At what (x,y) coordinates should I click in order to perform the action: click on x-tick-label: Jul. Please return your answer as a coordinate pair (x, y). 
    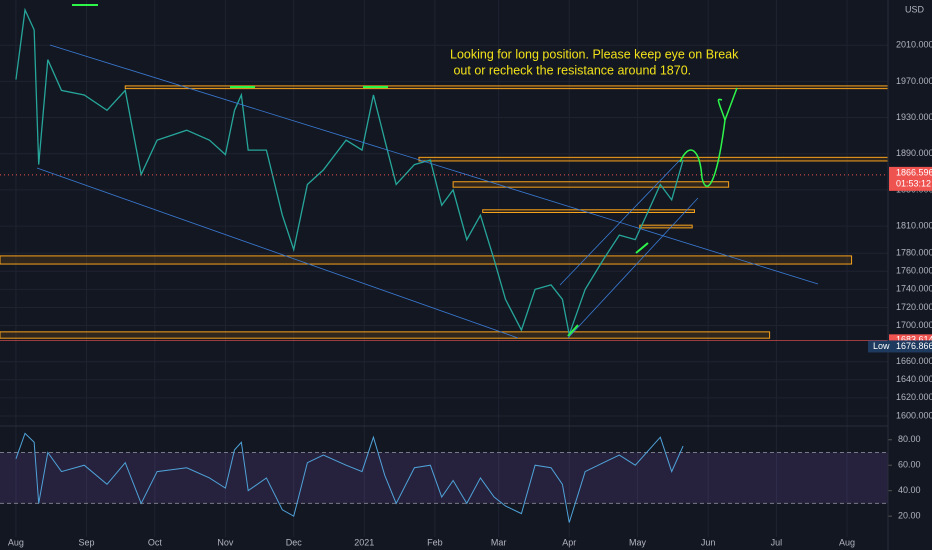
    Looking at the image, I should click on (777, 542).